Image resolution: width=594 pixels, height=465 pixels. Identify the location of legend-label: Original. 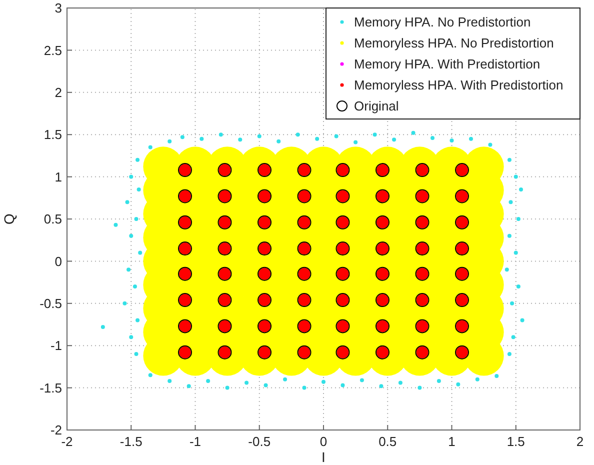
(376, 106).